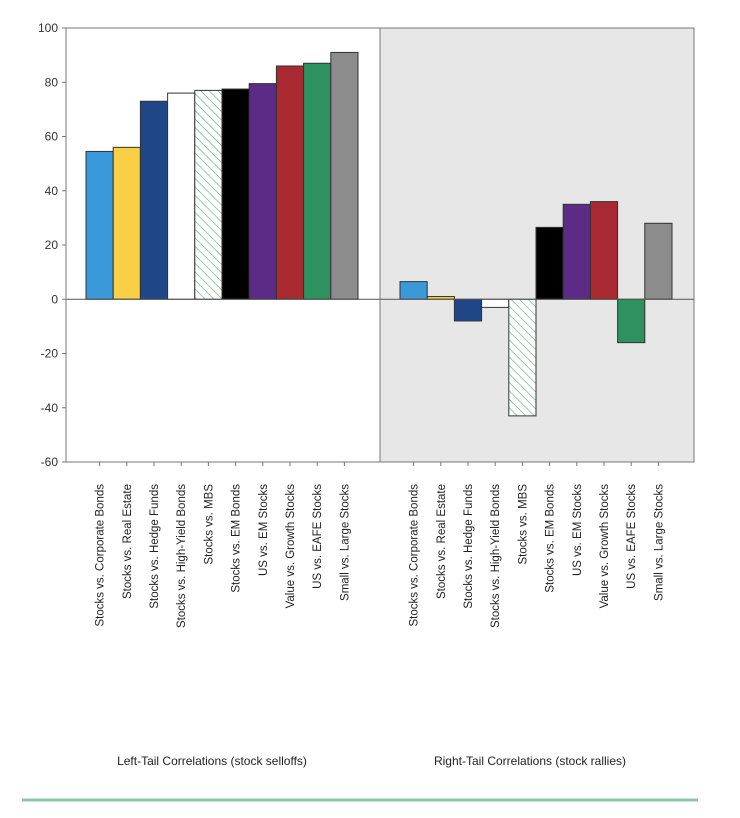 This screenshot has height=818, width=740. Describe the element at coordinates (523, 524) in the screenshot. I see `right-category-label-5: Stocks vs. MBS` at that location.